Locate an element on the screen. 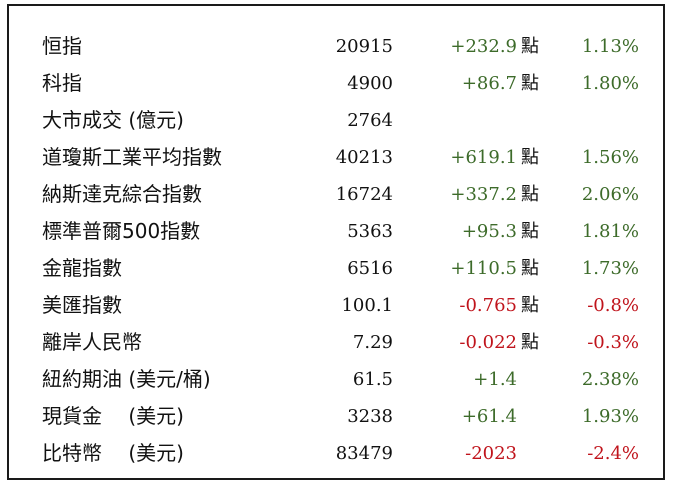 The height and width of the screenshot is (492, 676). index-change: +95.3 is located at coordinates (489, 231).